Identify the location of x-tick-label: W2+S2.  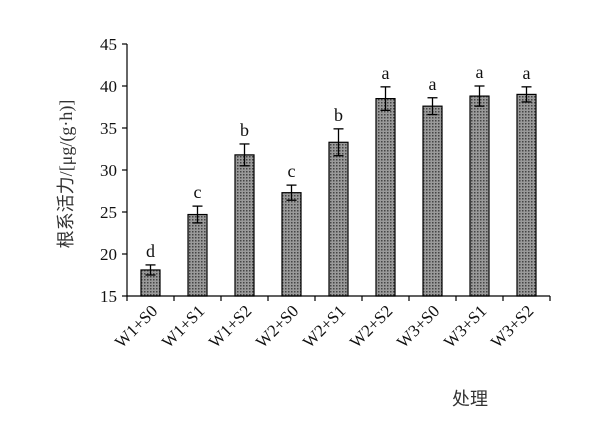
(371, 326).